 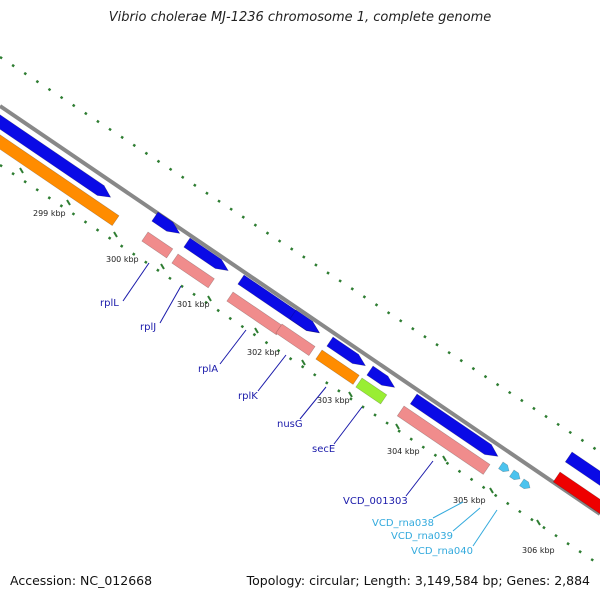 What do you see at coordinates (109, 303) in the screenshot?
I see `gene-label-rpll: rplL` at bounding box center [109, 303].